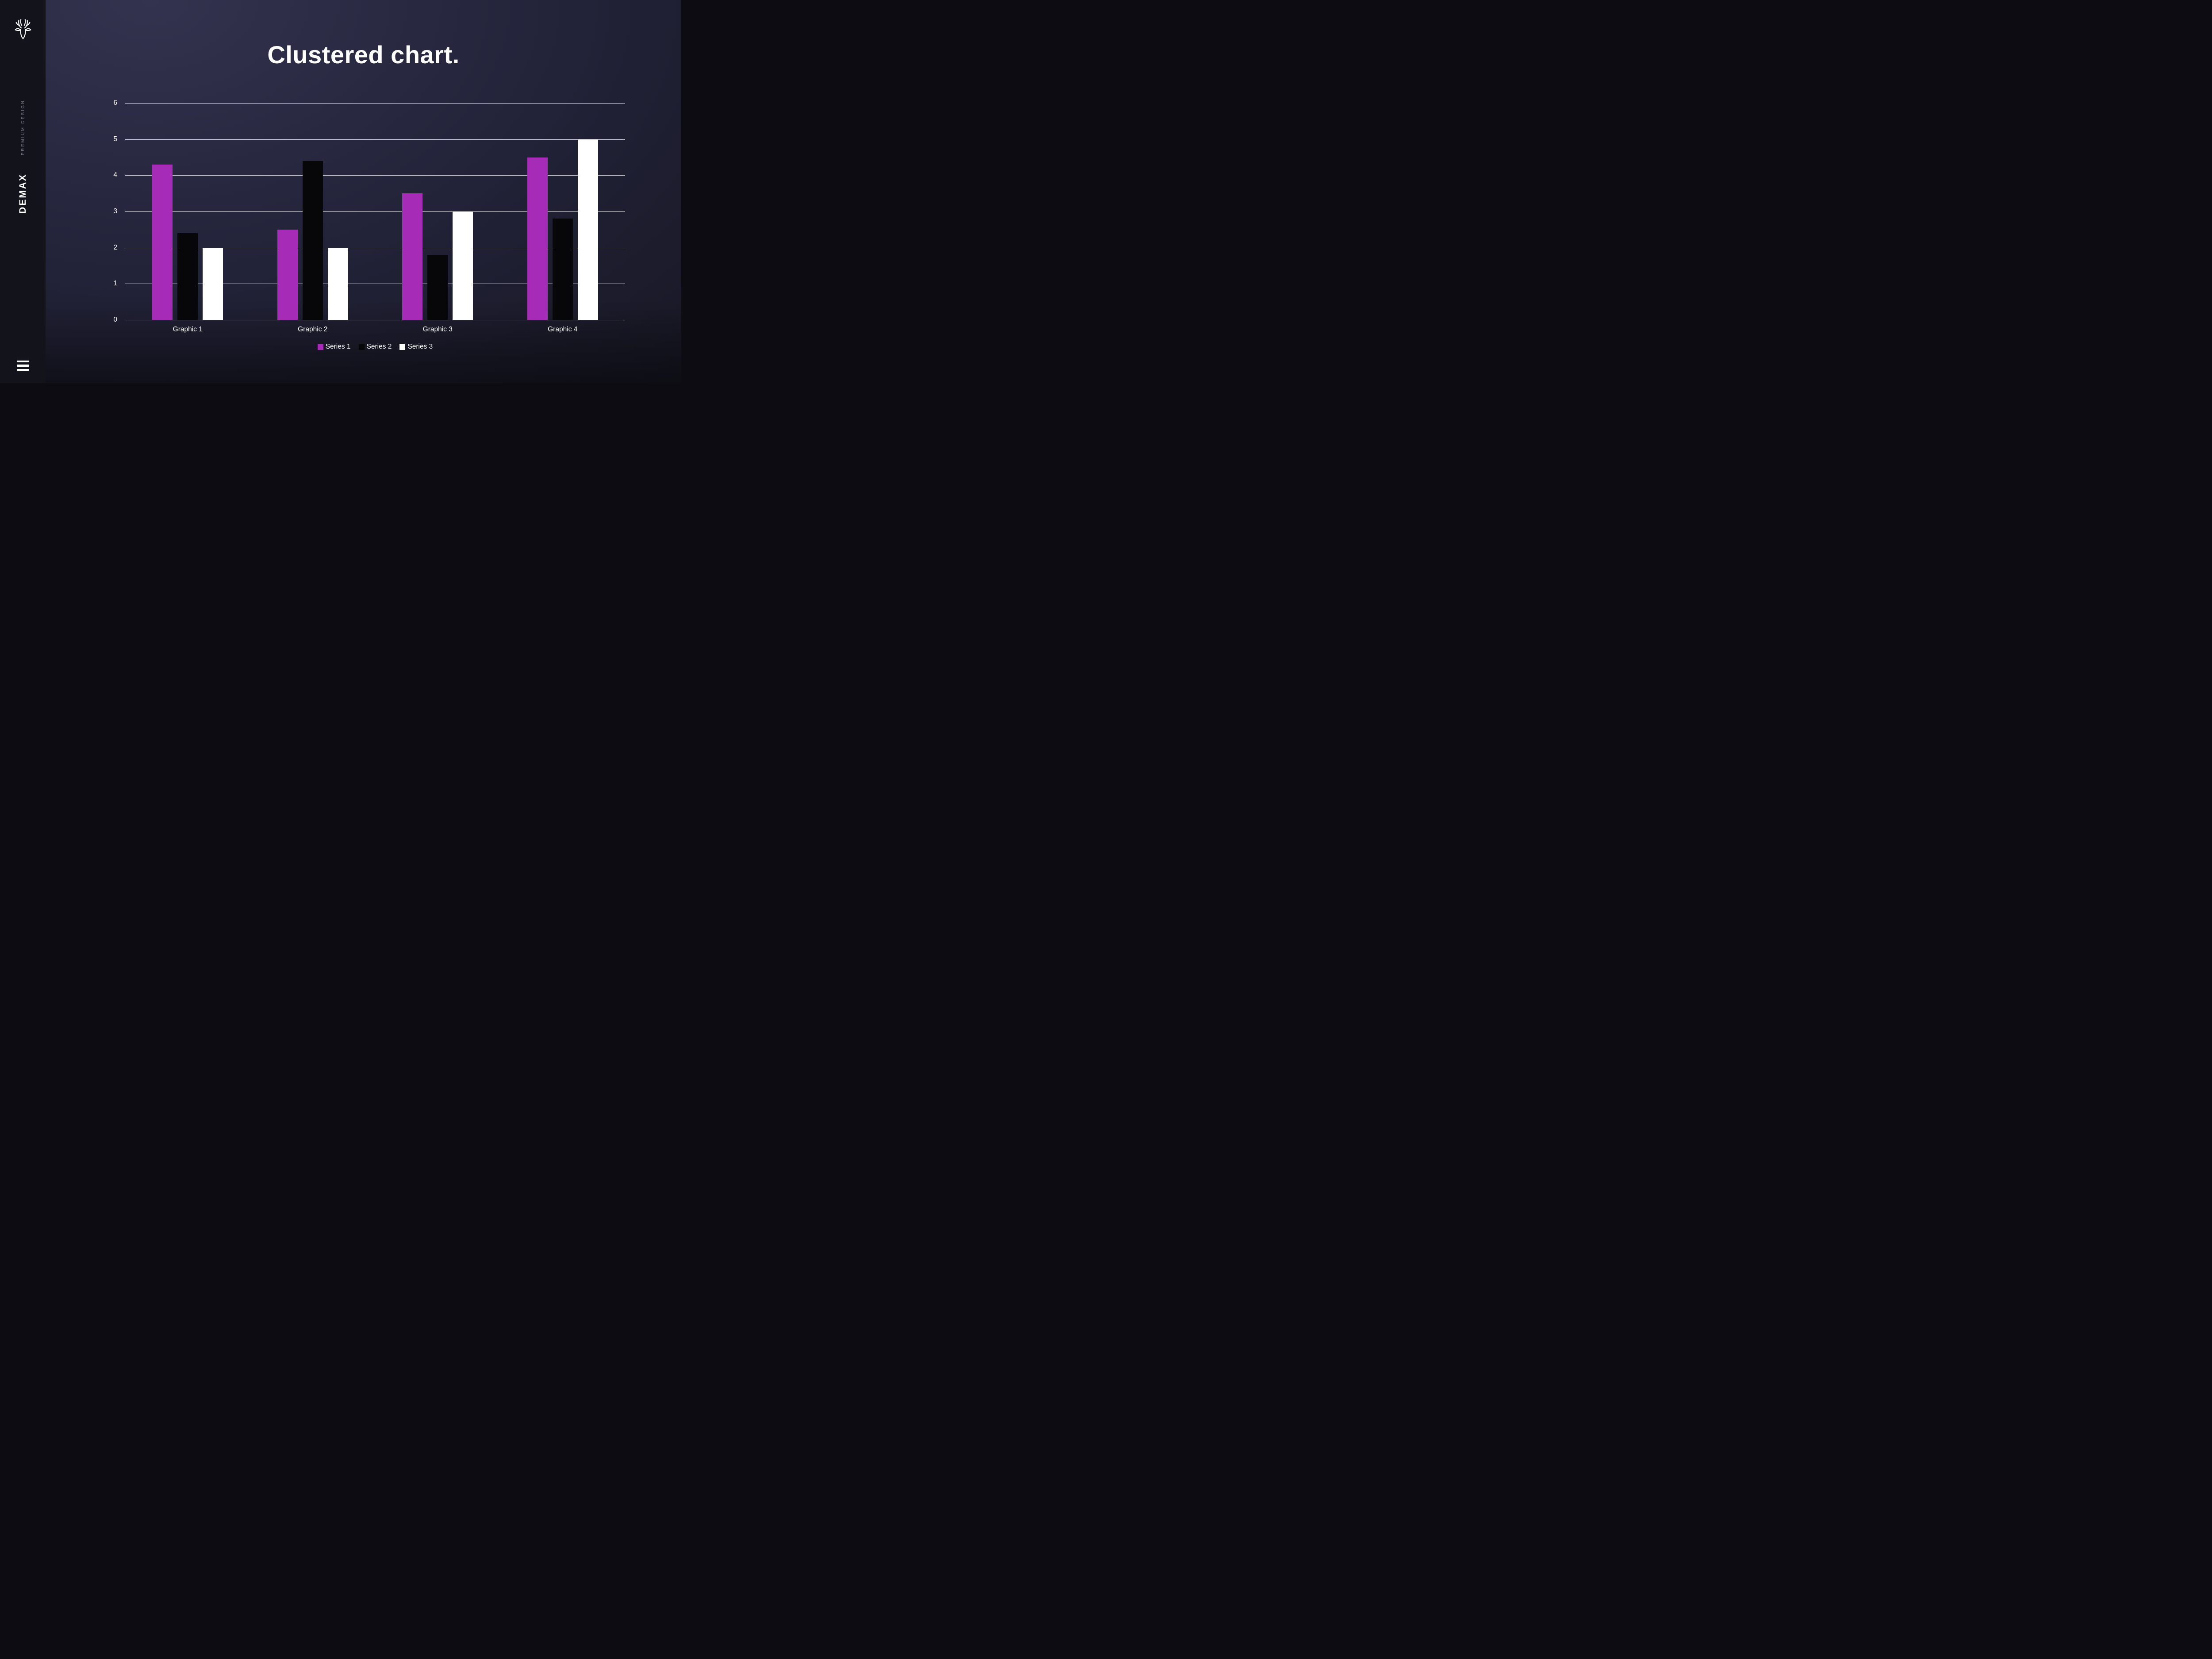  Describe the element at coordinates (420, 347) in the screenshot. I see `legend-label: Series 3` at that location.